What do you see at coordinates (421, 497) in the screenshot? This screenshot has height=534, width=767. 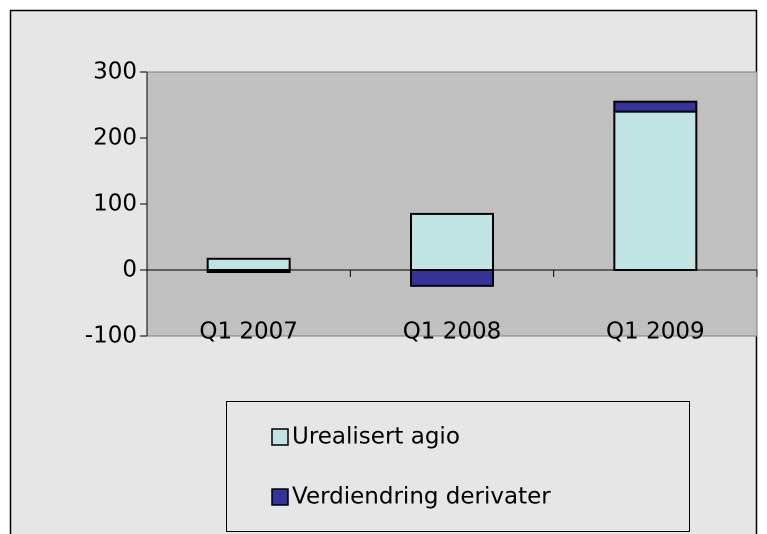 I see `legend-label: Verdiendring derivater` at bounding box center [421, 497].